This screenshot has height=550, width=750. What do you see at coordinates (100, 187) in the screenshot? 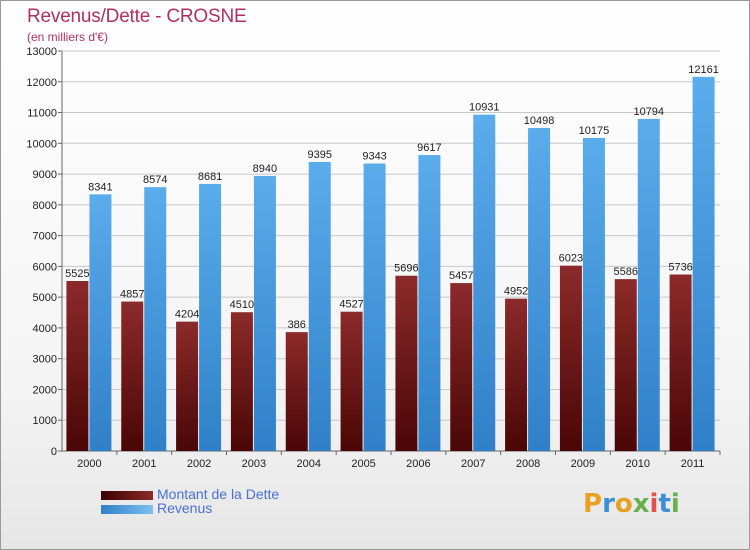
I see `value-label-revenus: 8341` at bounding box center [100, 187].